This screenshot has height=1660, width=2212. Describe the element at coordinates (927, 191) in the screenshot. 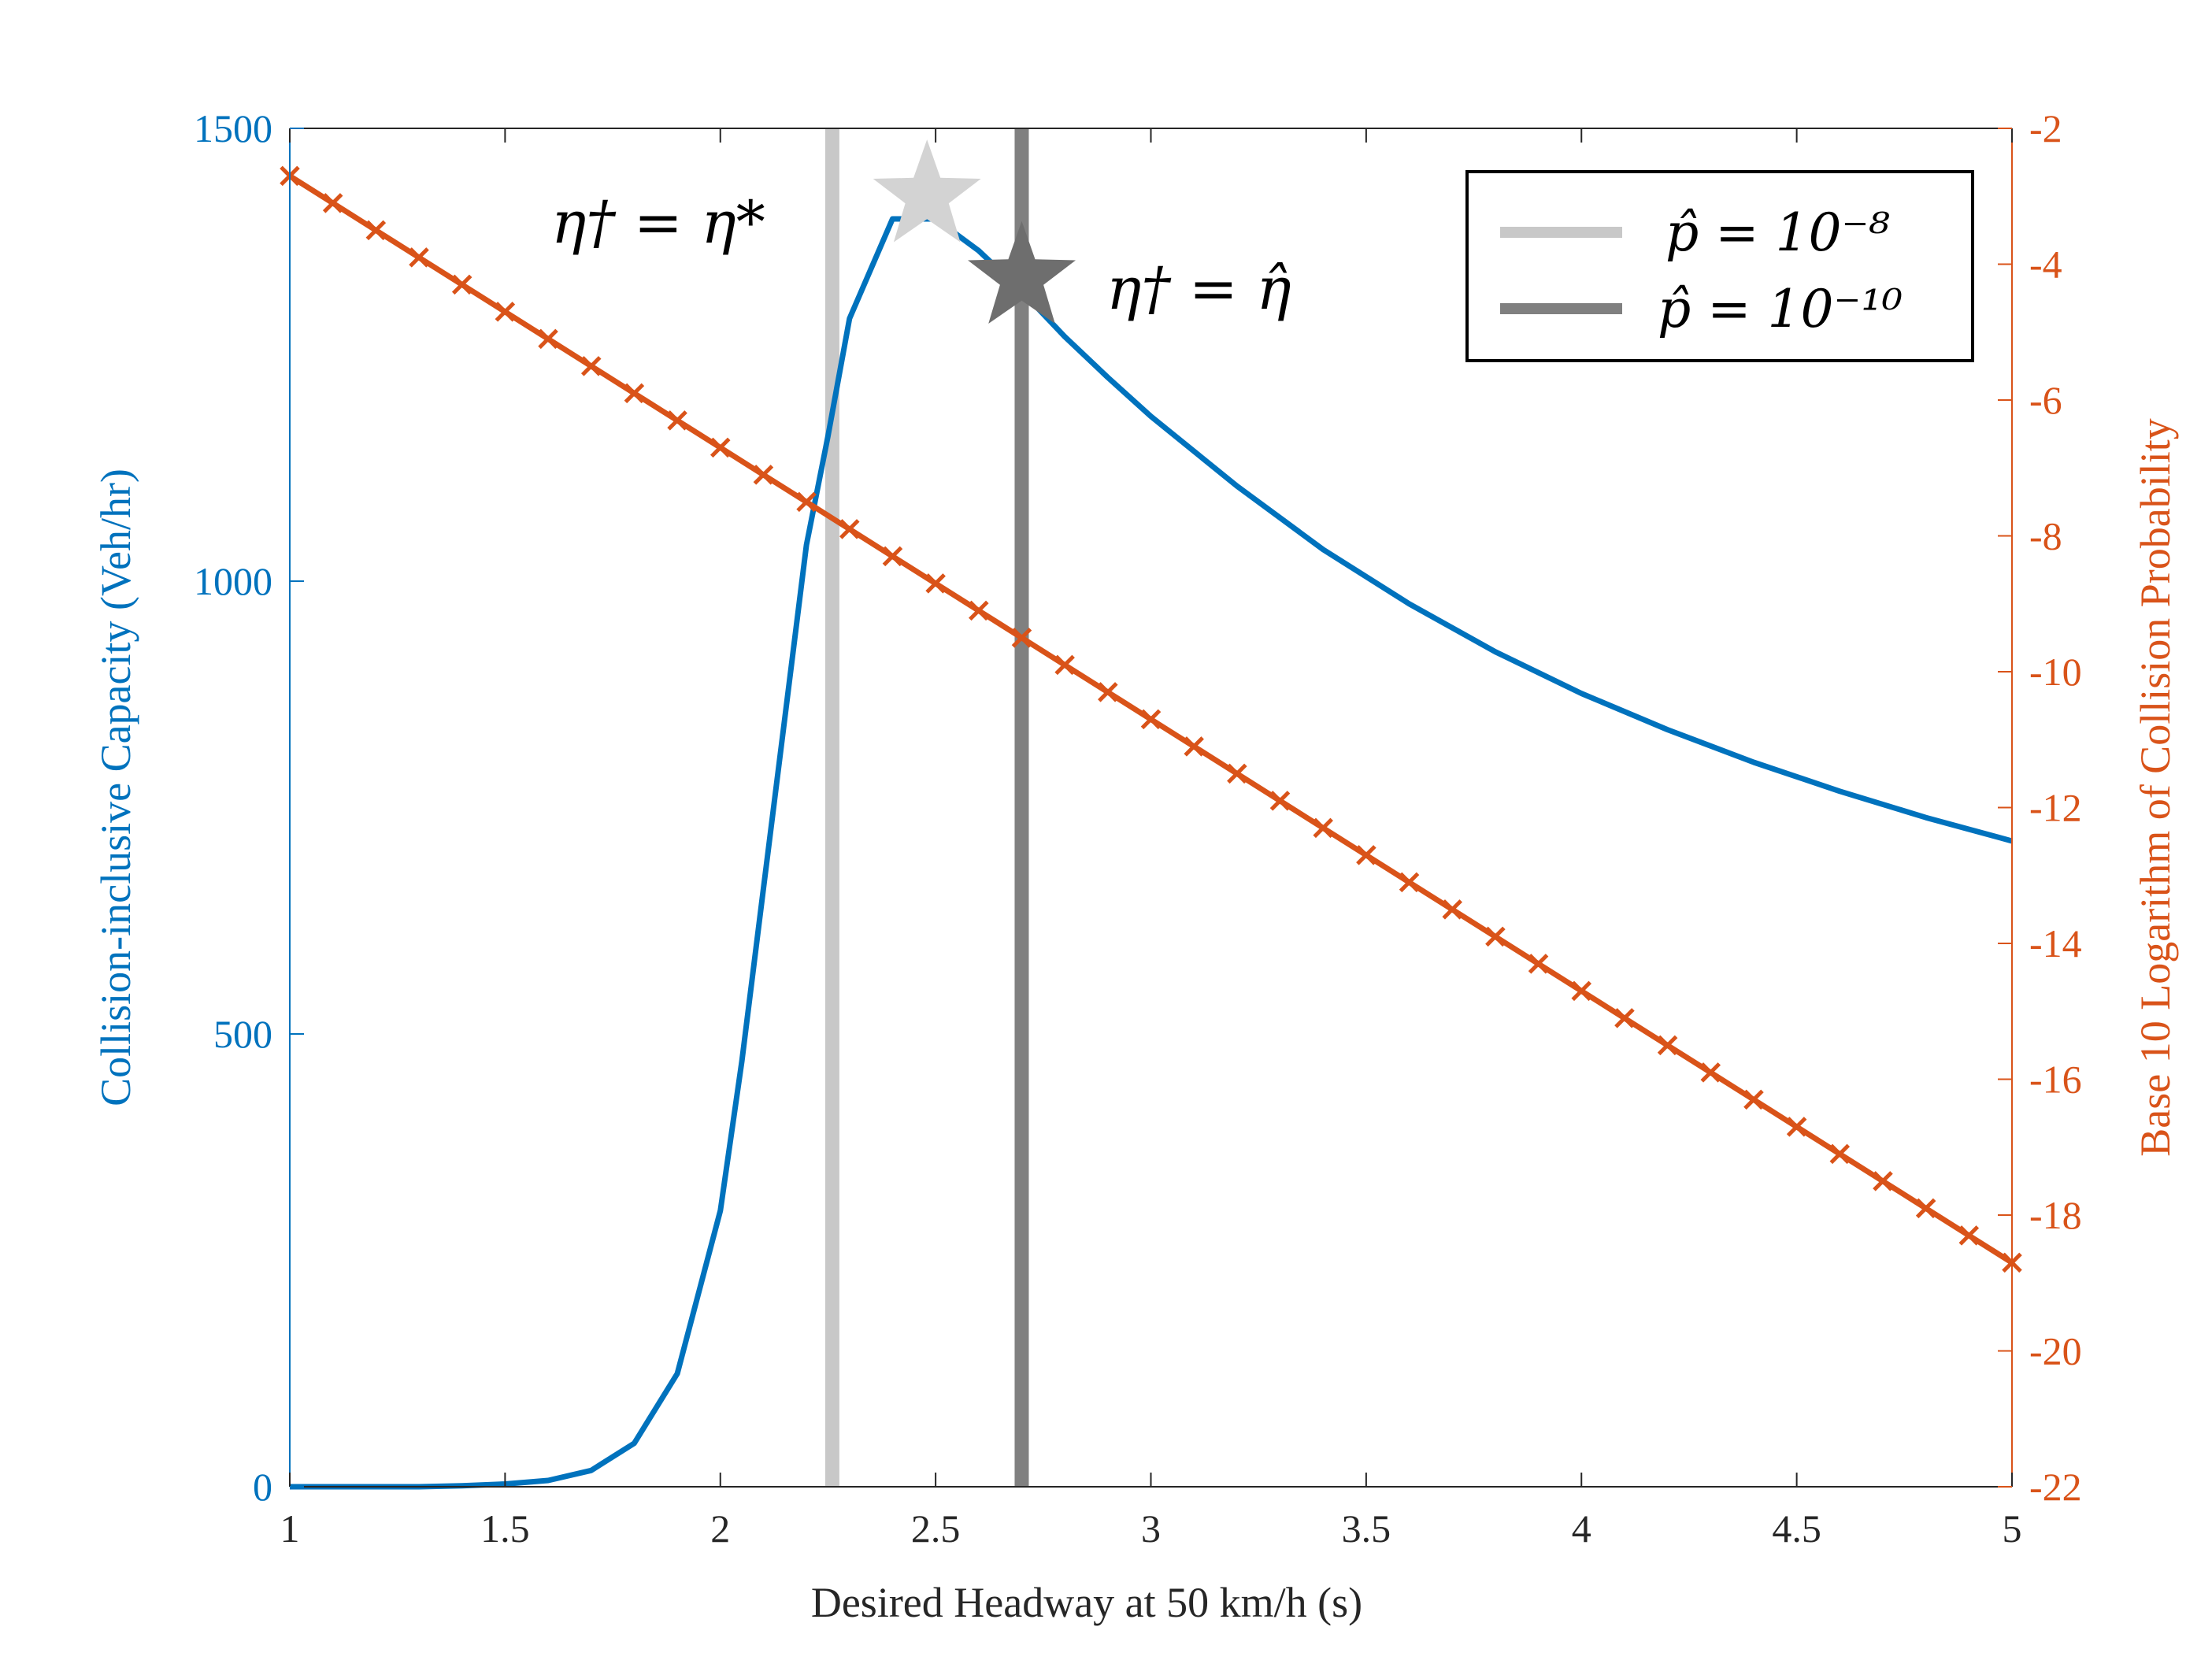

I see `star-marker-optimum` at that location.